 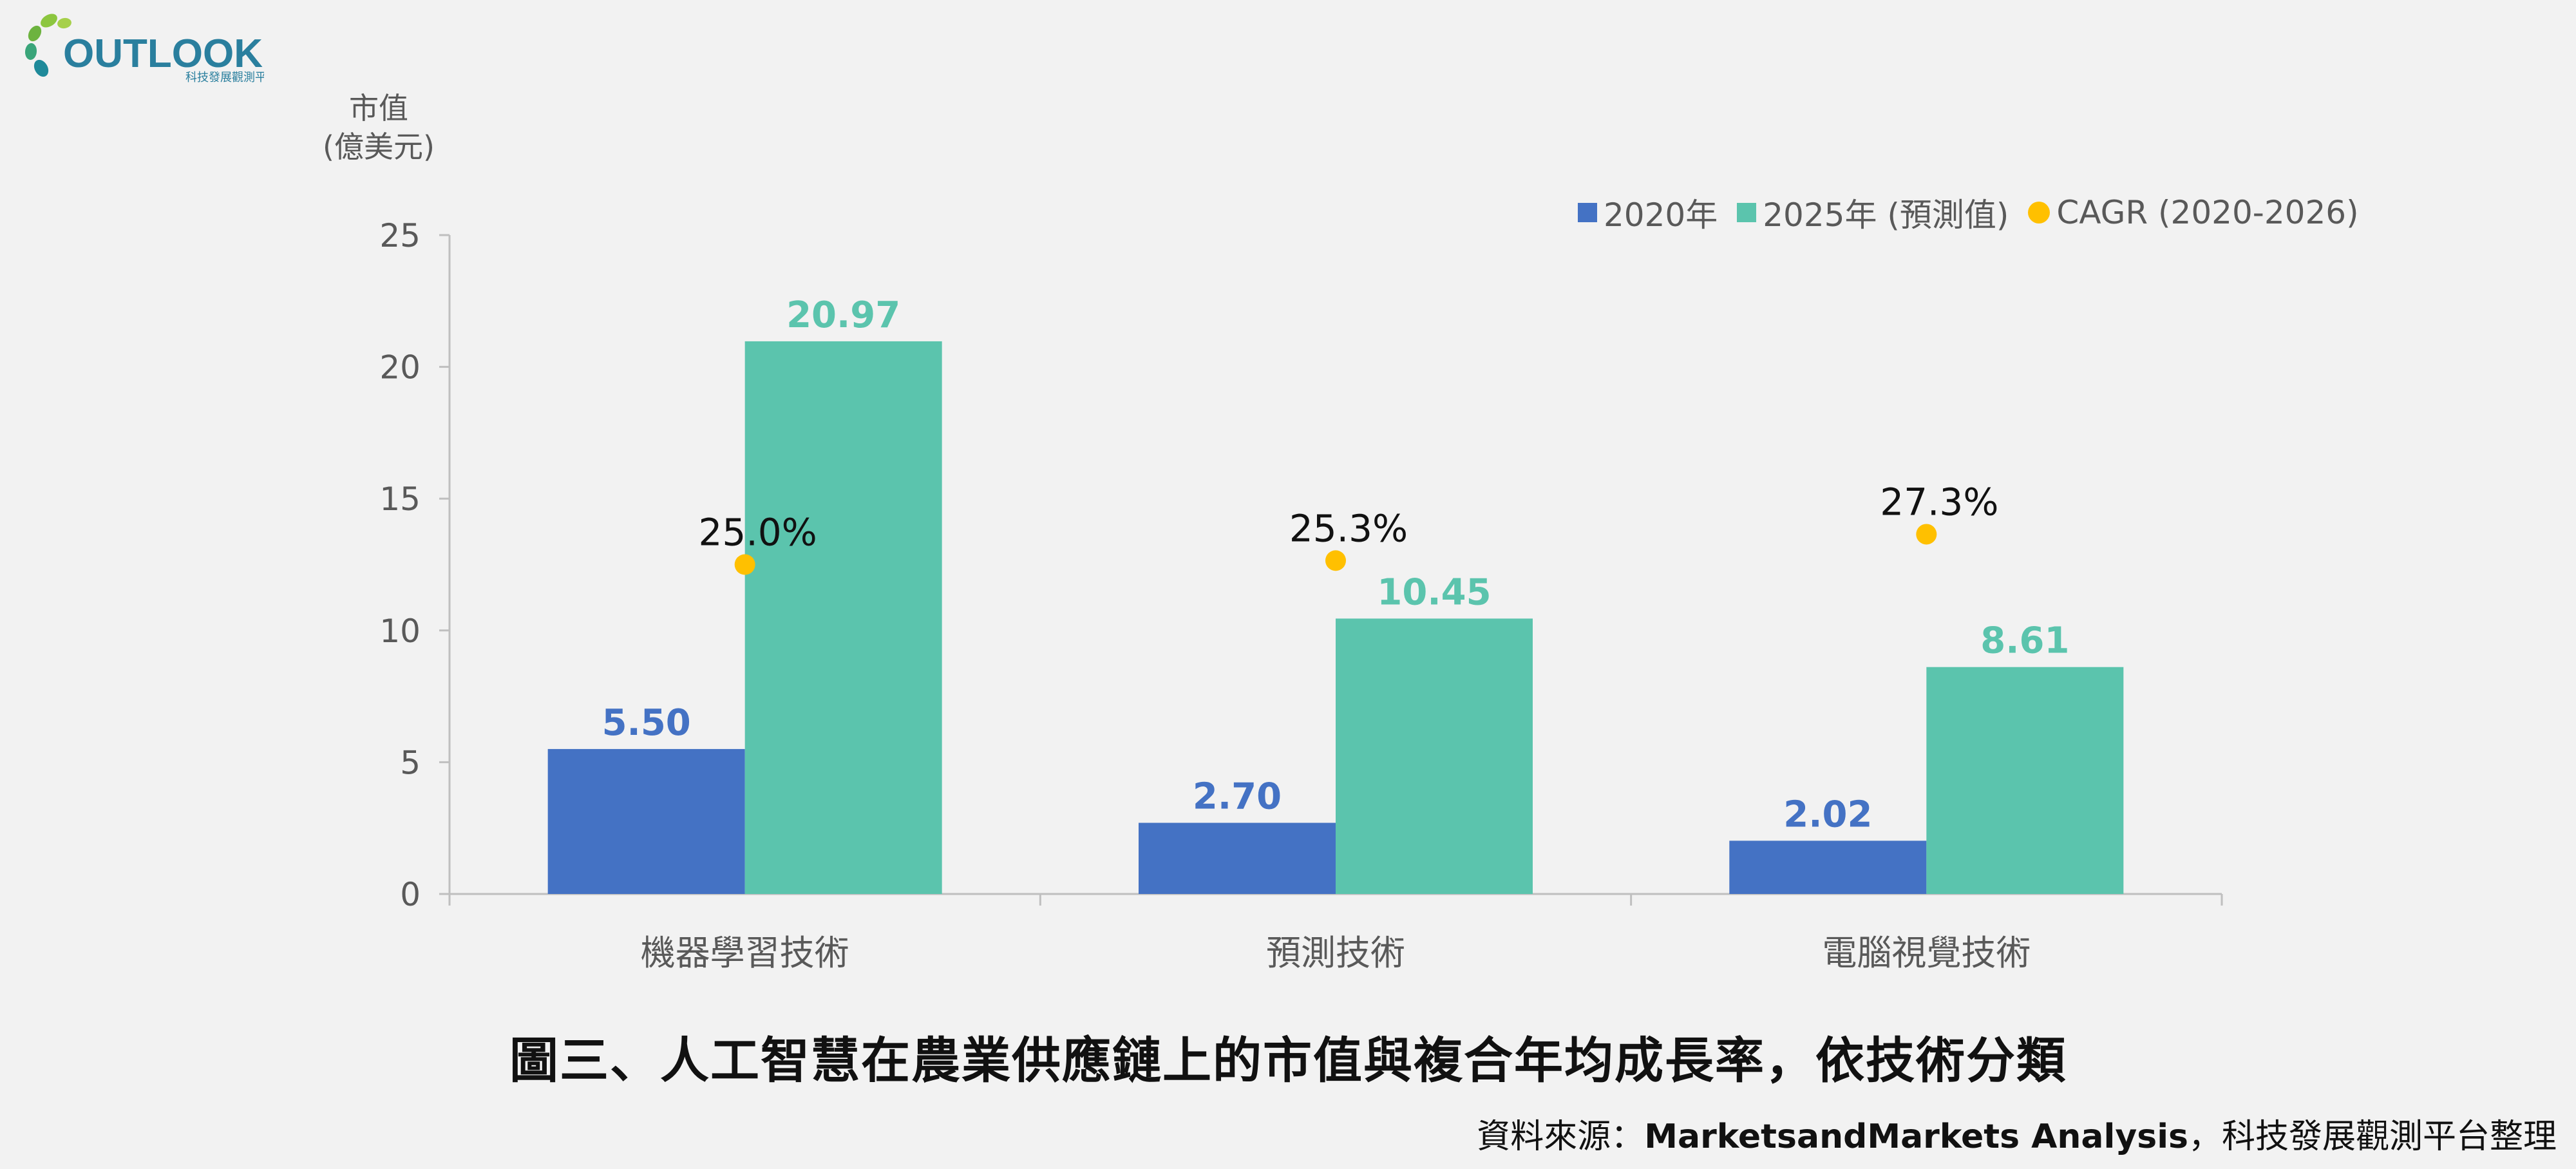 What do you see at coordinates (1661, 215) in the screenshot?
I see `legend-label-2020: 2020年` at bounding box center [1661, 215].